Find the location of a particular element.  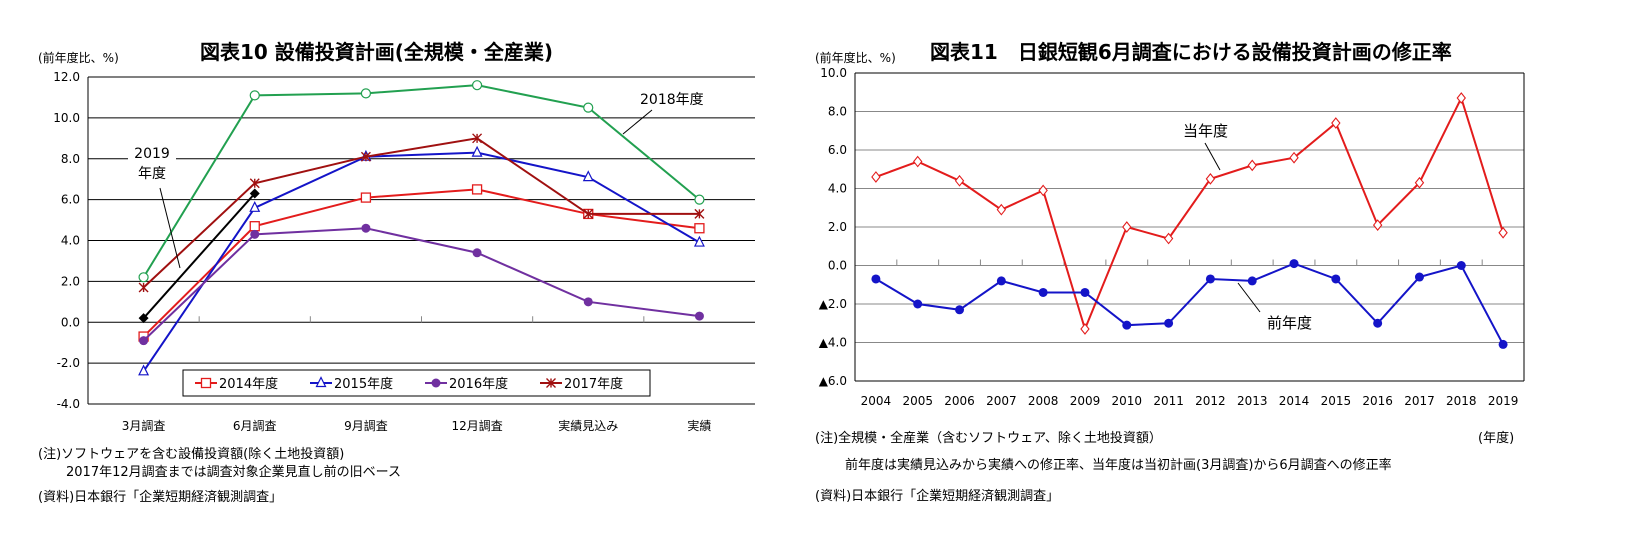

chart1-annotation-bg is located at coordinates (152, 164).